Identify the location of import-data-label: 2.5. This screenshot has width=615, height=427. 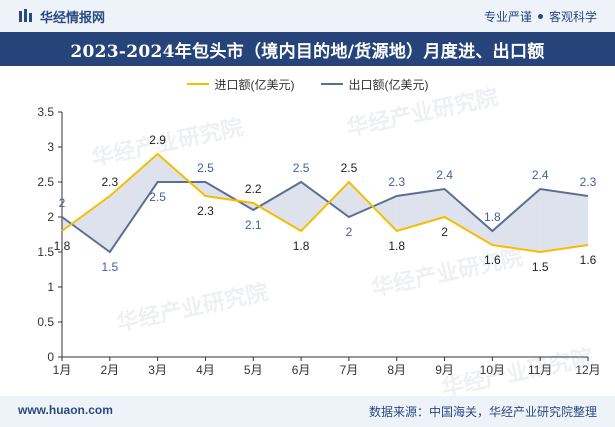
(349, 168).